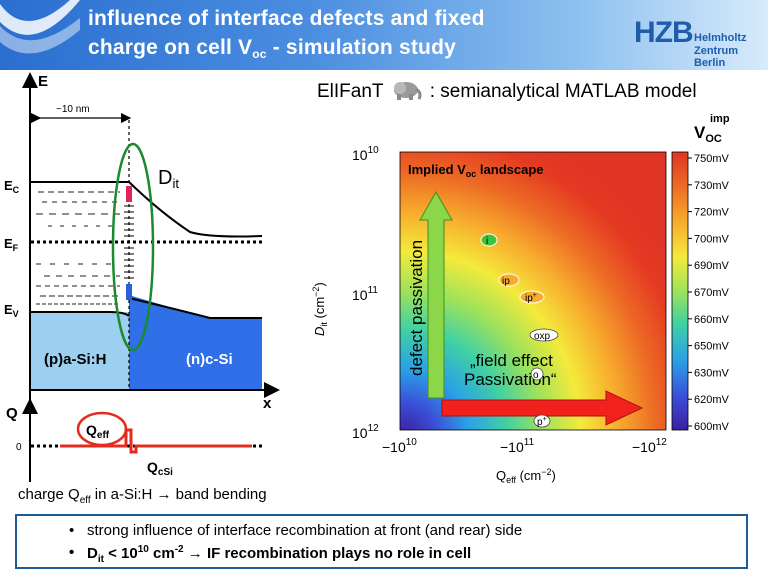  I want to click on asi-region, so click(80, 350).